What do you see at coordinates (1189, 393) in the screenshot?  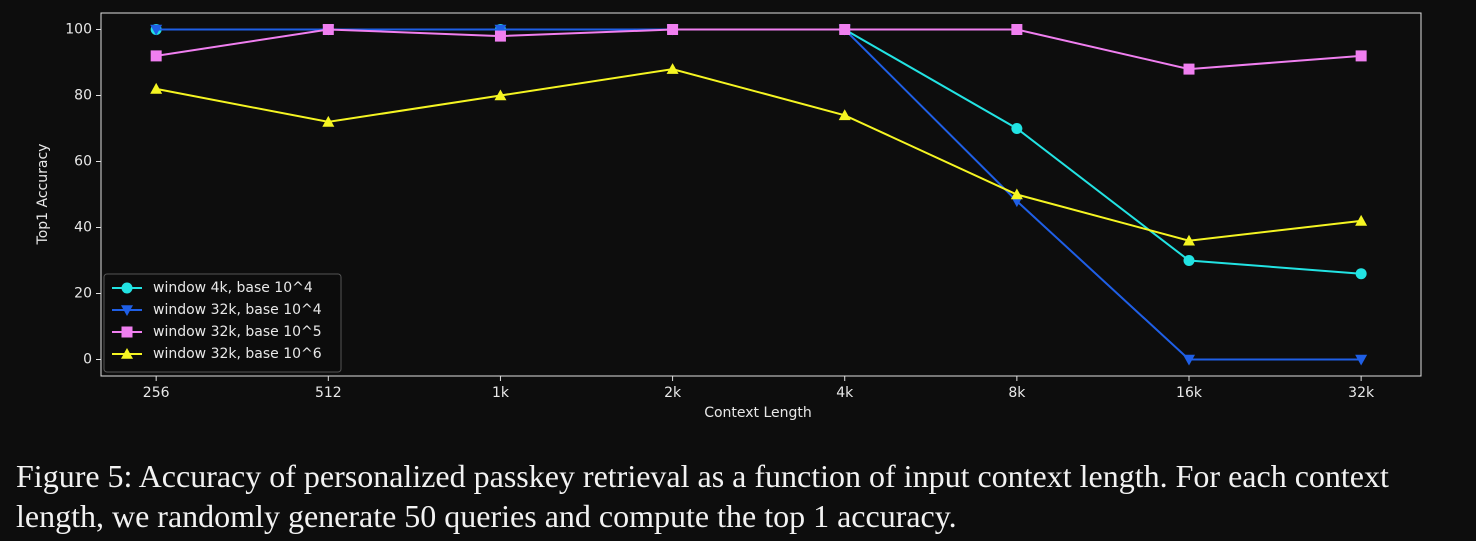 I see `x-tick-label: 16k` at bounding box center [1189, 393].